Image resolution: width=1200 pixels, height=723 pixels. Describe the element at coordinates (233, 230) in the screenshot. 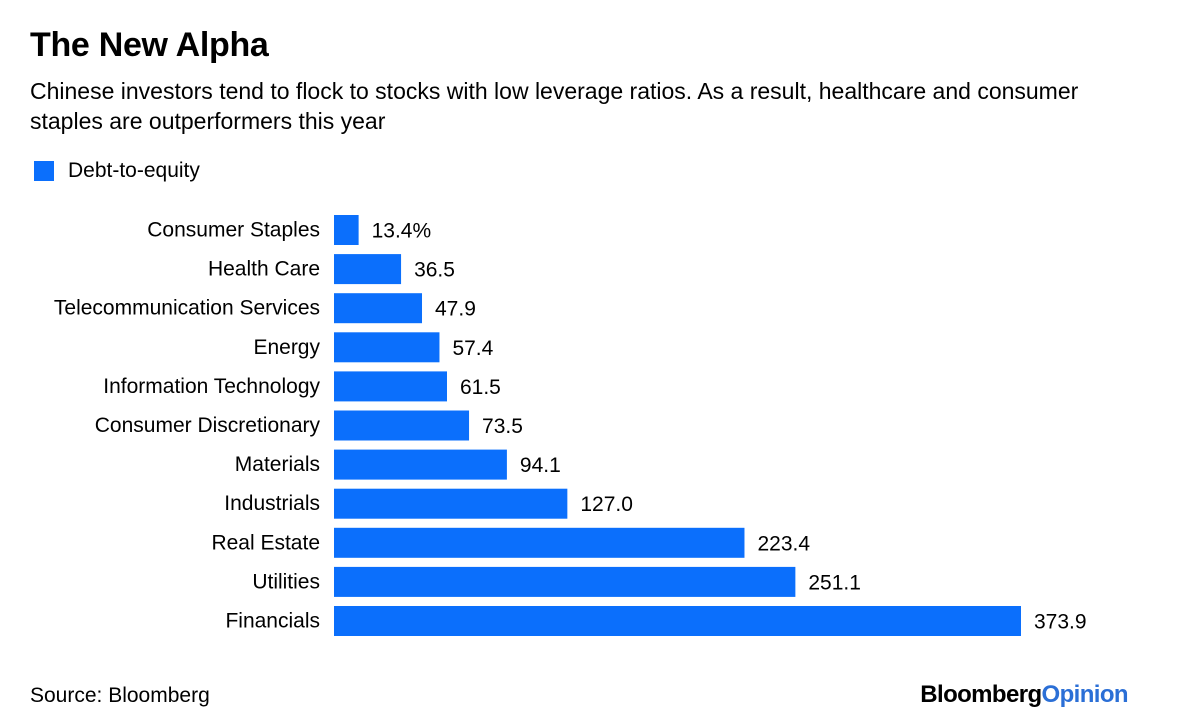

I see `category-label: Consumer Staples` at that location.